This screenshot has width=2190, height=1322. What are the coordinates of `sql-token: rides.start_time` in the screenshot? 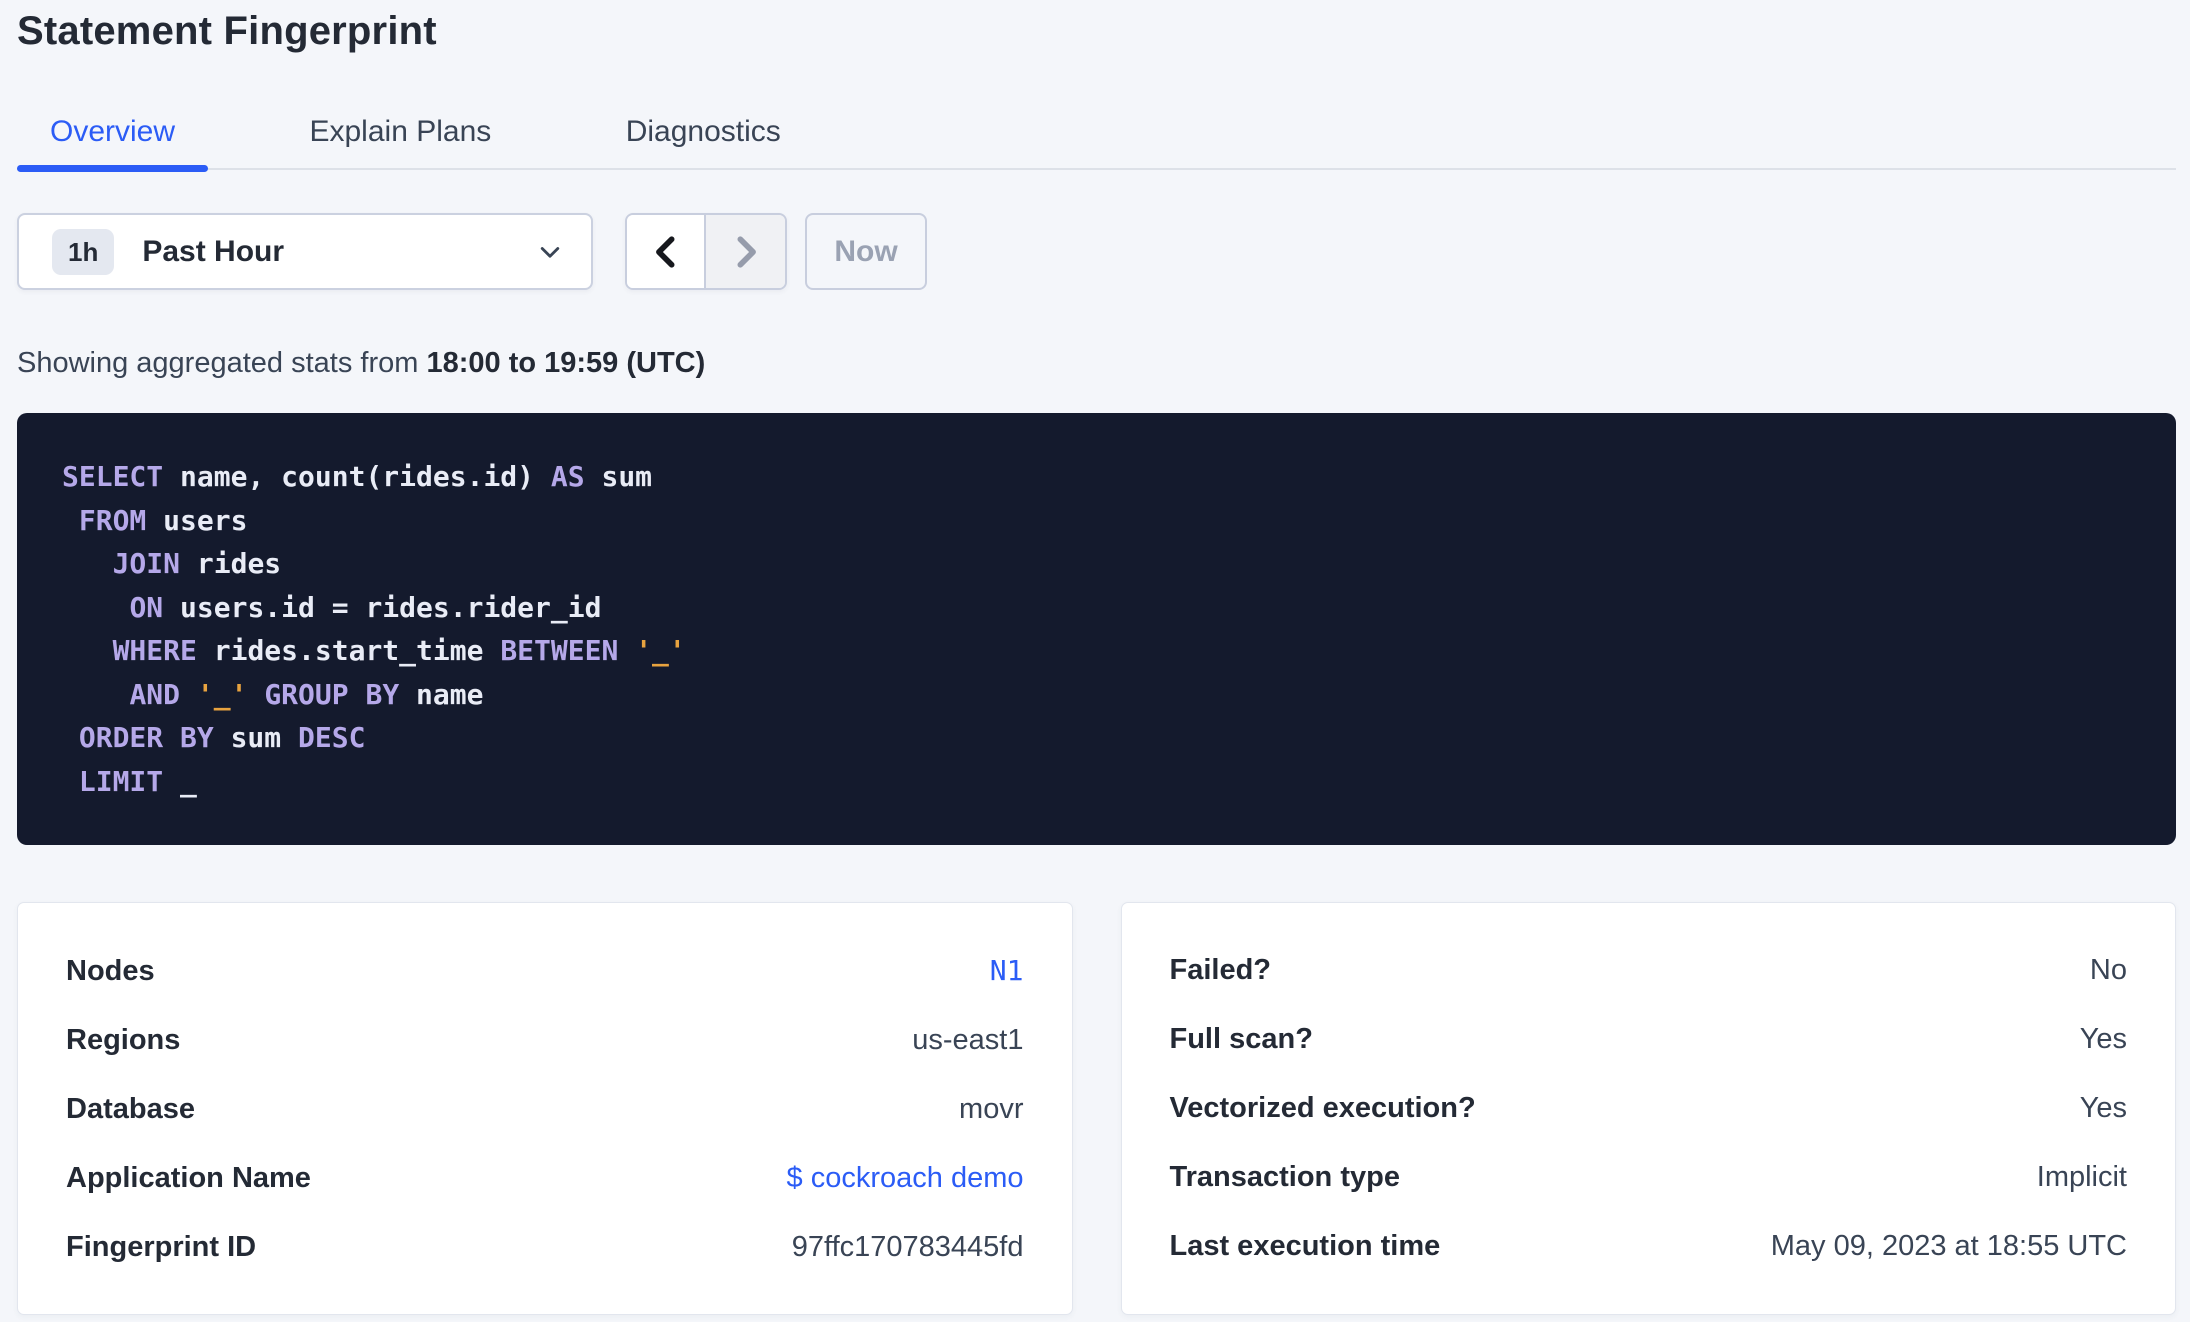 It's located at (348, 650).